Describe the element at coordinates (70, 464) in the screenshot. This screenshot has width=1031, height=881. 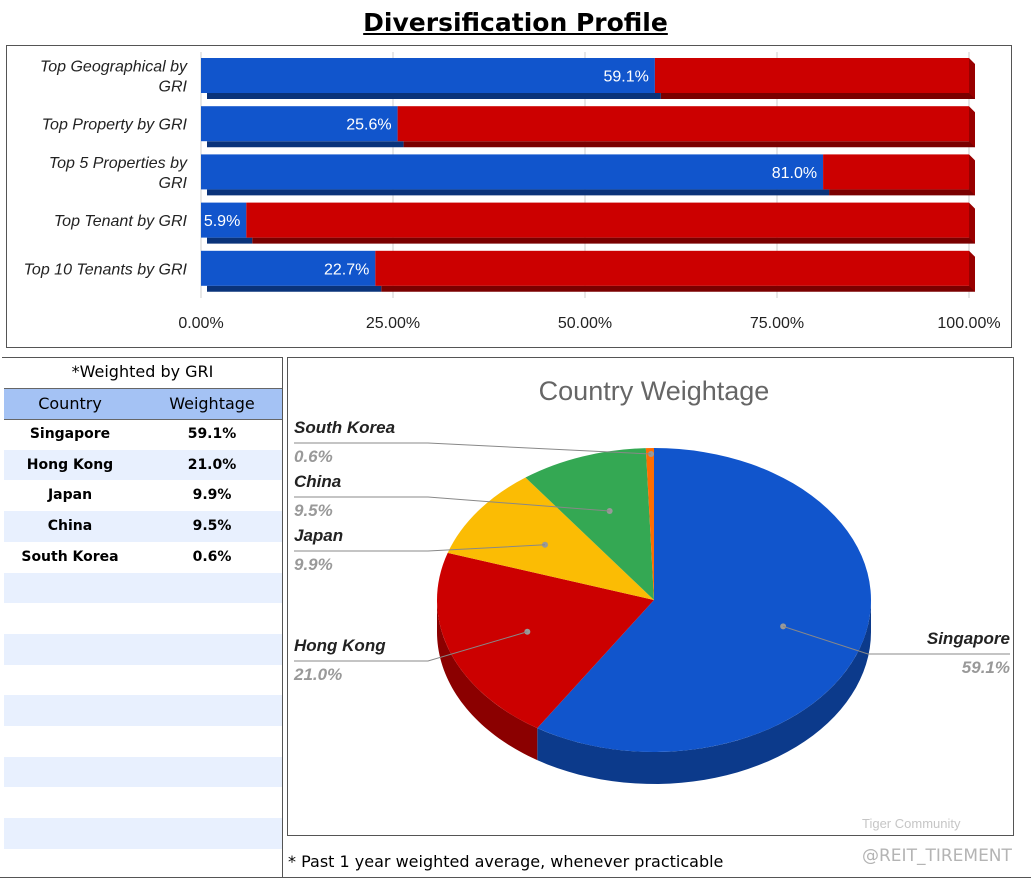
I see `cell-country: Hong Kong` at that location.